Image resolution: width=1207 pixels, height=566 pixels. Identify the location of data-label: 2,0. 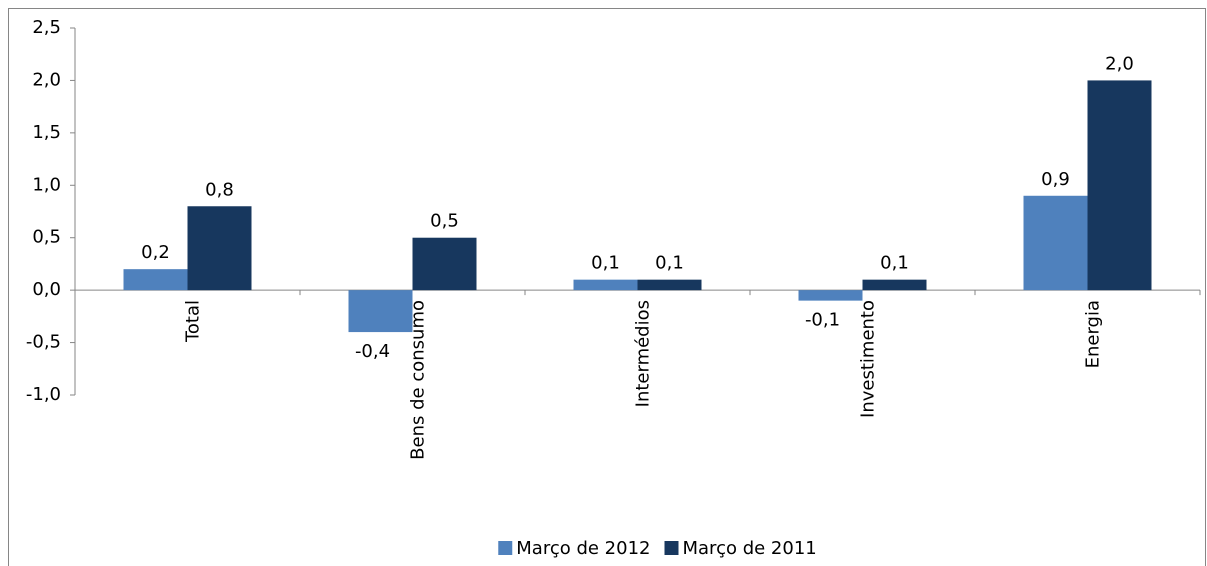
(1119, 63).